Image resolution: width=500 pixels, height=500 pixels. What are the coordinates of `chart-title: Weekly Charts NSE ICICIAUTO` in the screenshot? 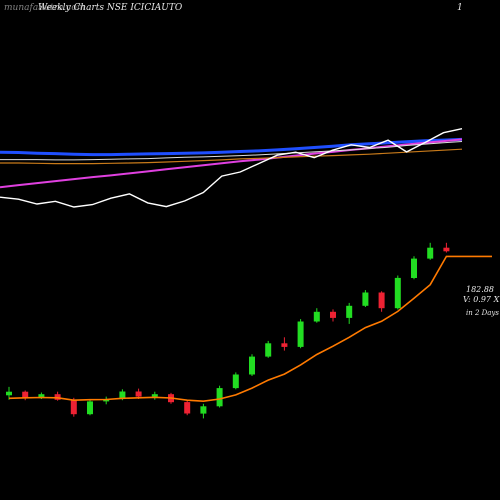 It's located at (110, 8).